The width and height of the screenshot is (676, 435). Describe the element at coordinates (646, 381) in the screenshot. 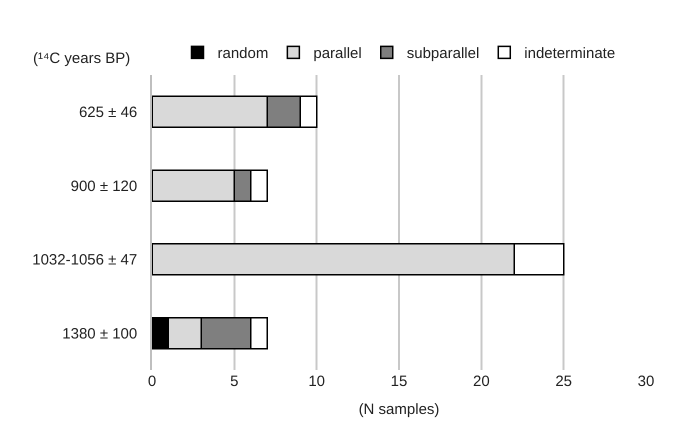

I see `x-tick-label: 30` at that location.